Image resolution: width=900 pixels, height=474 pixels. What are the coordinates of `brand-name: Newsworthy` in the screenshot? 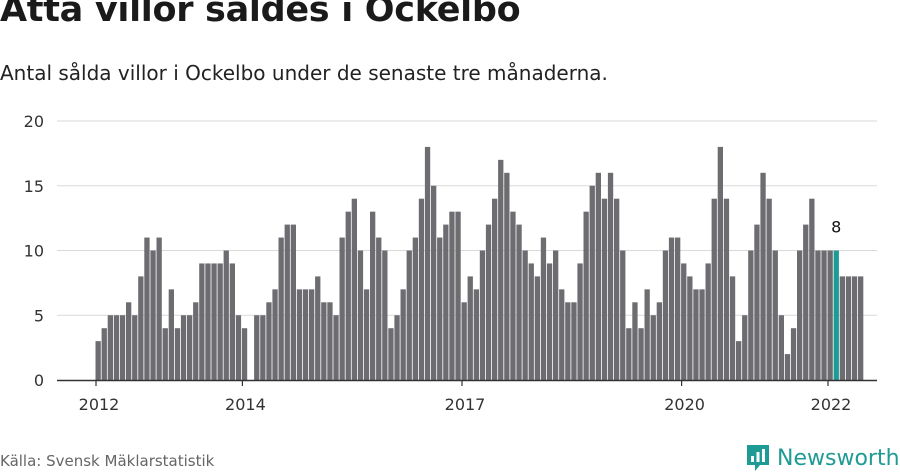 It's located at (838, 458).